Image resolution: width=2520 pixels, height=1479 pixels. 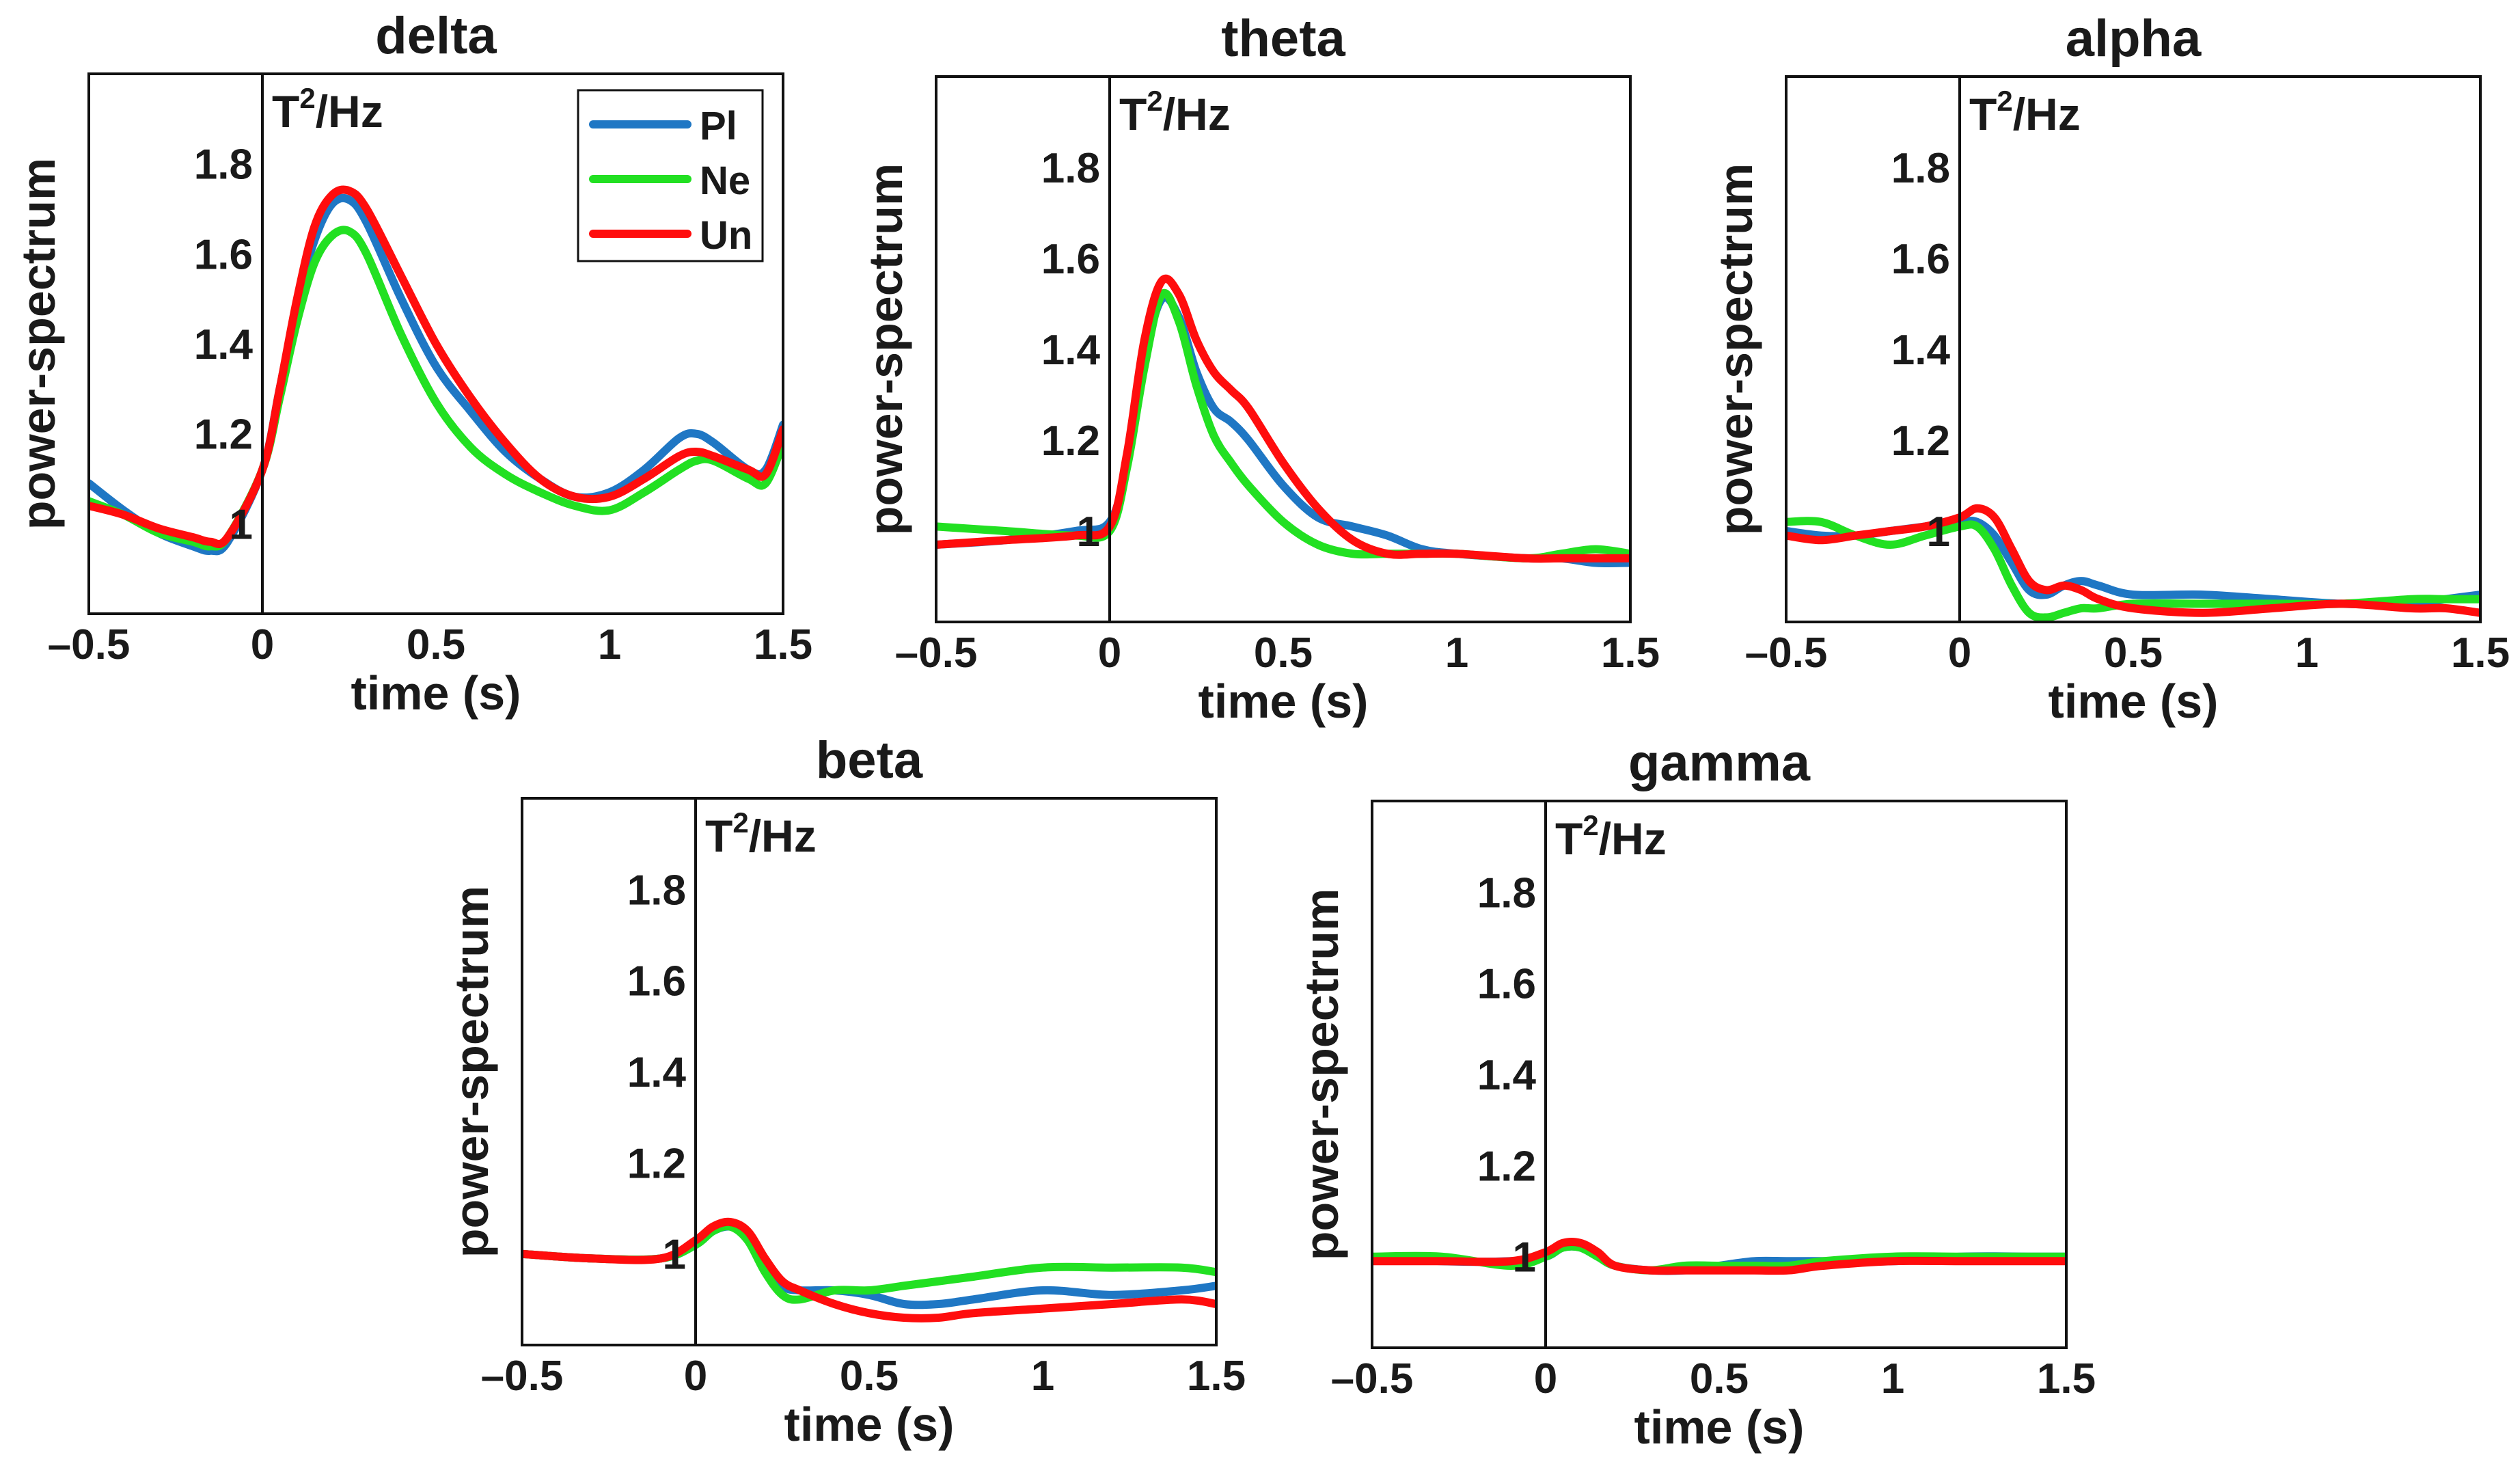 I want to click on panel-title: alpha, so click(x=2134, y=39).